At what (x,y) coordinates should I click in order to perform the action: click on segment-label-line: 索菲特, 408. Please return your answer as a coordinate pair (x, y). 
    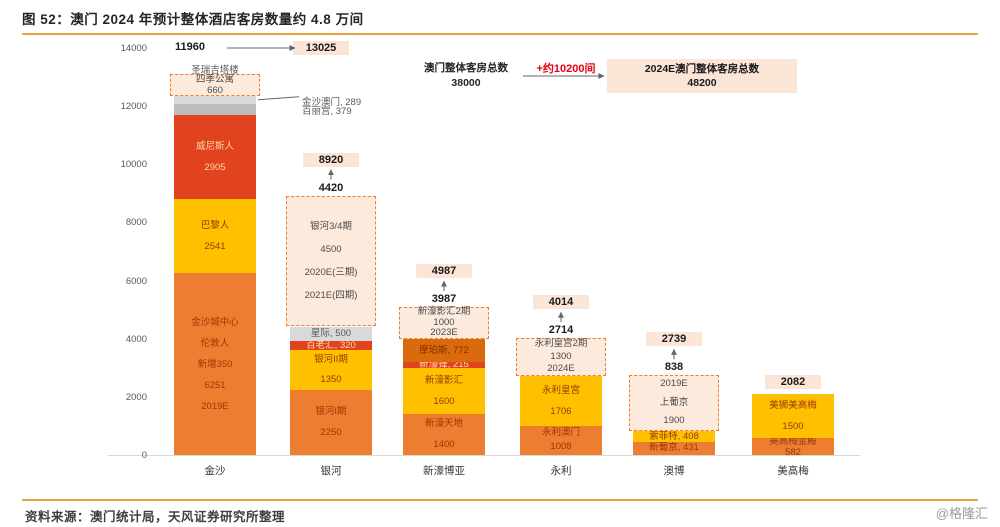
    Looking at the image, I should click on (674, 436).